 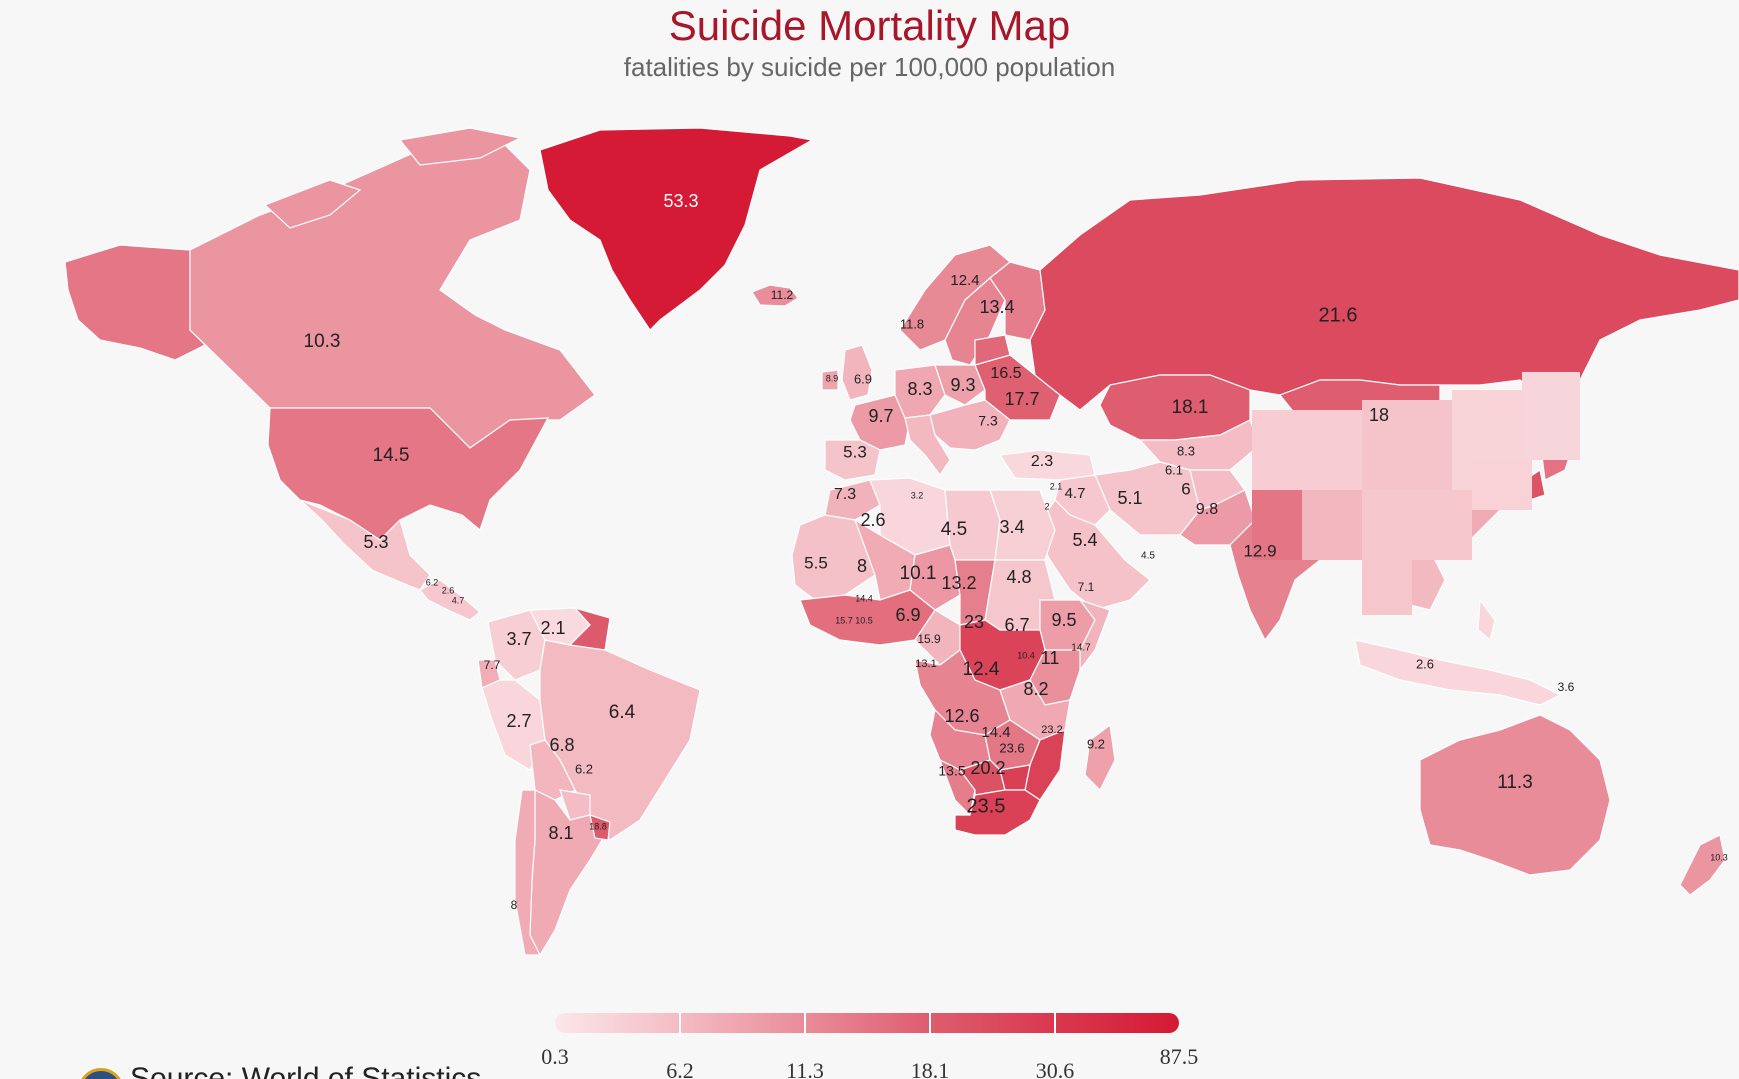 What do you see at coordinates (1086, 587) in the screenshot?
I see `region-label: 7.1` at bounding box center [1086, 587].